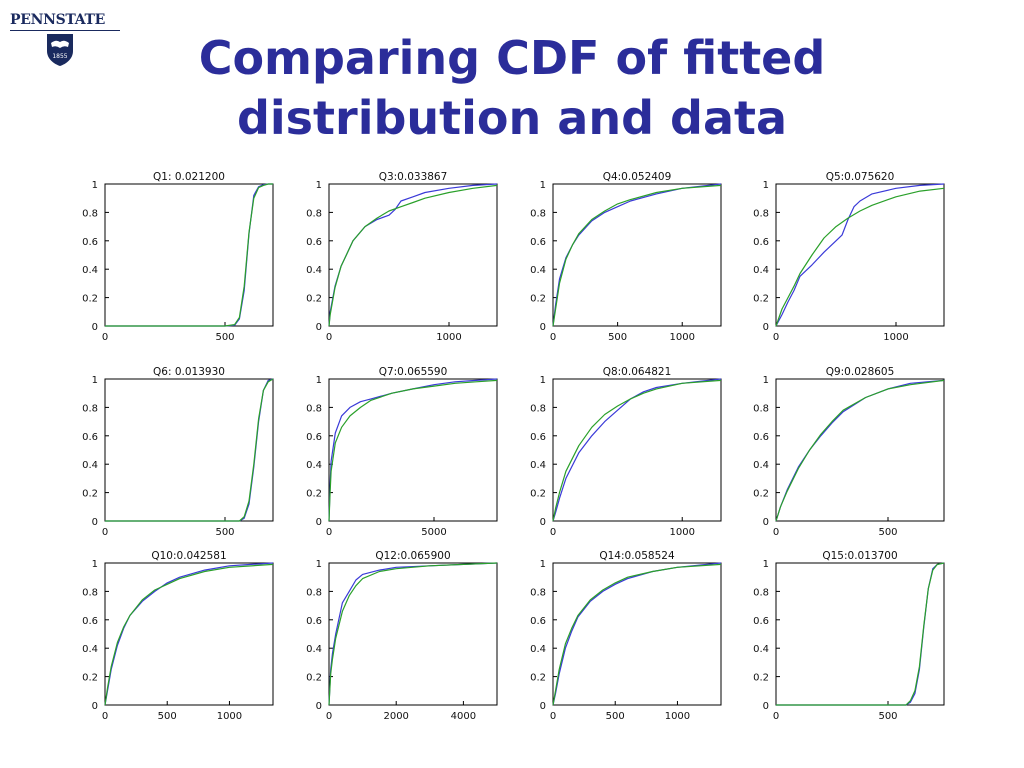  I want to click on title-line-2: distribution and data, so click(512, 118).